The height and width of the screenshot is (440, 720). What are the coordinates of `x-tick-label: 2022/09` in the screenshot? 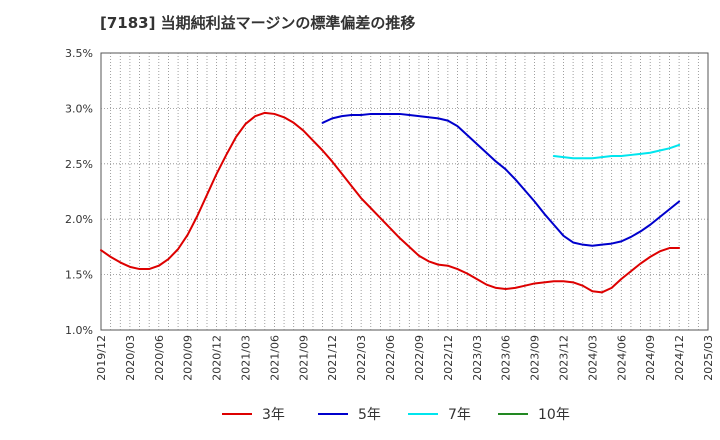 It's located at (419, 358).